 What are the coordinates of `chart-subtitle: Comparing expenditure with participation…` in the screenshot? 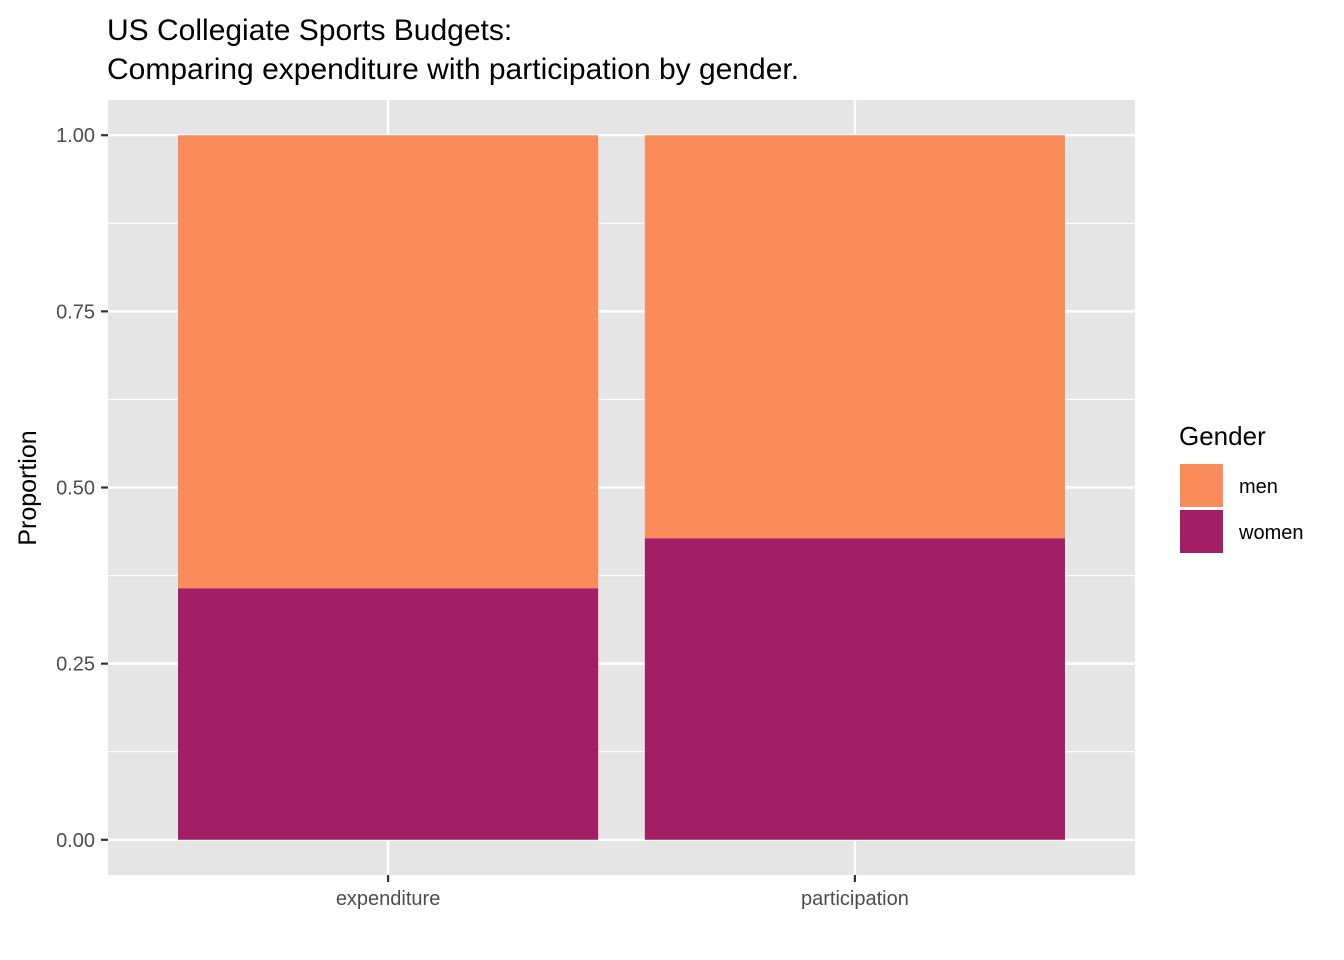 It's located at (453, 69).